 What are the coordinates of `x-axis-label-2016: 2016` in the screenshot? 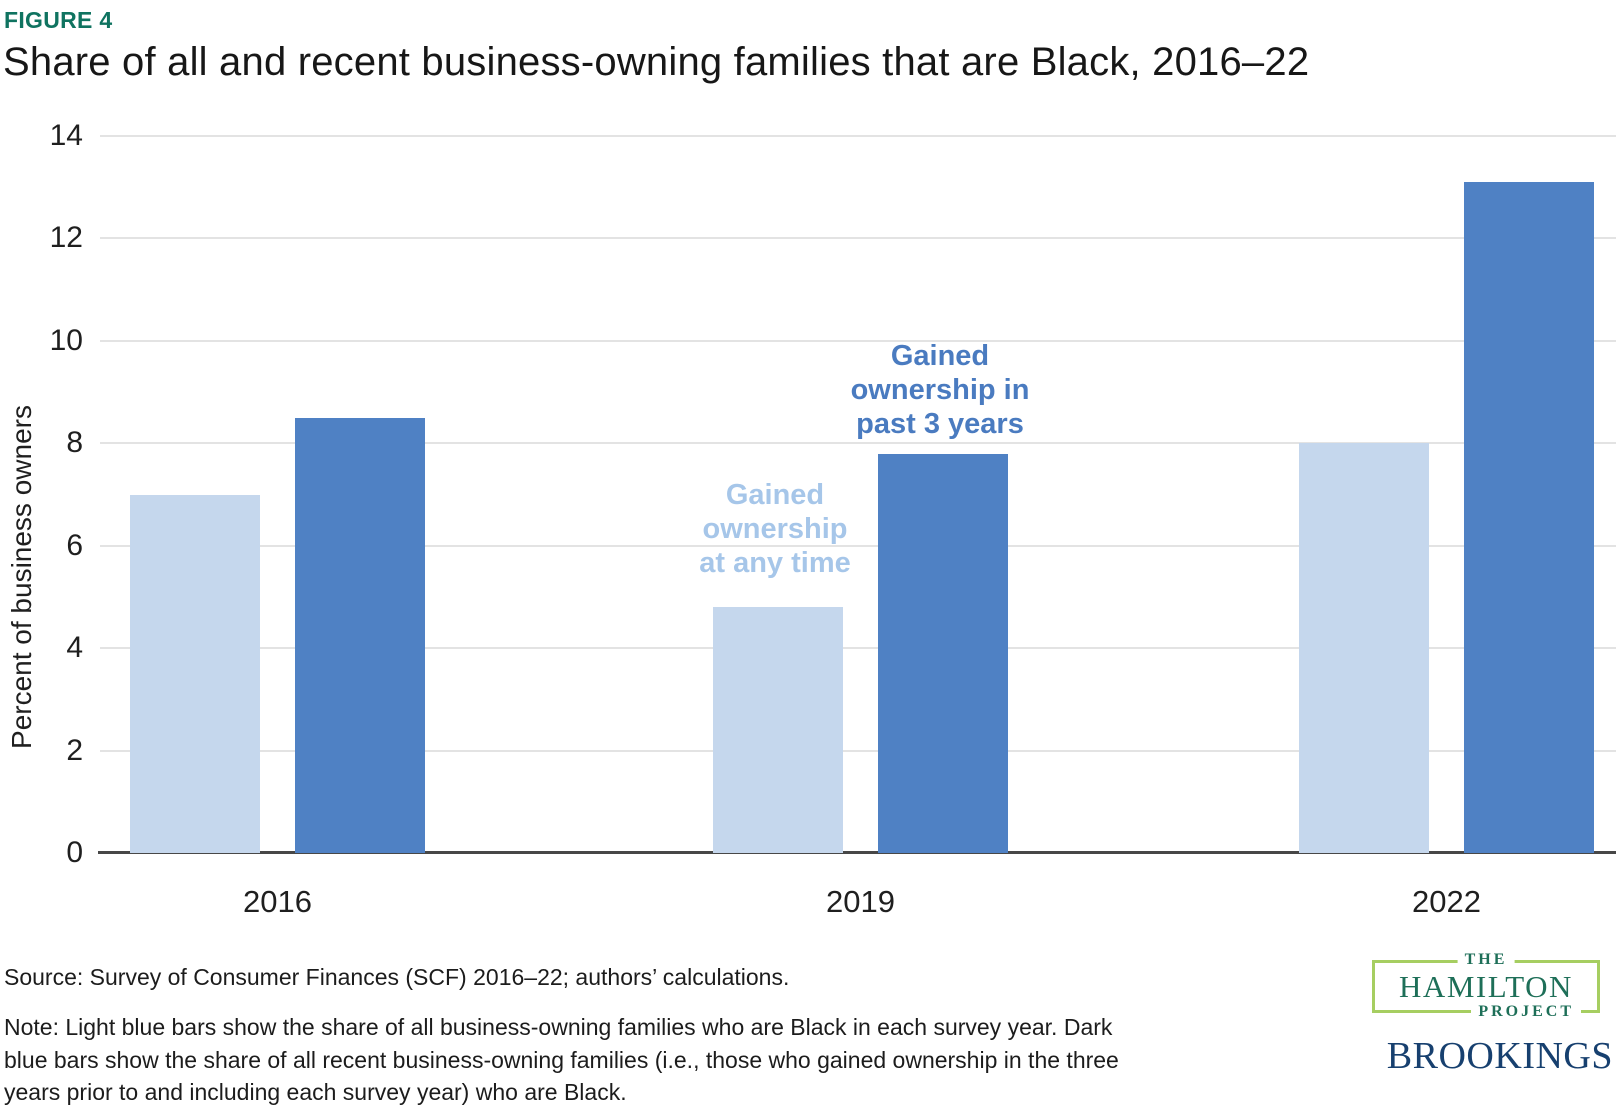 It's located at (277, 901).